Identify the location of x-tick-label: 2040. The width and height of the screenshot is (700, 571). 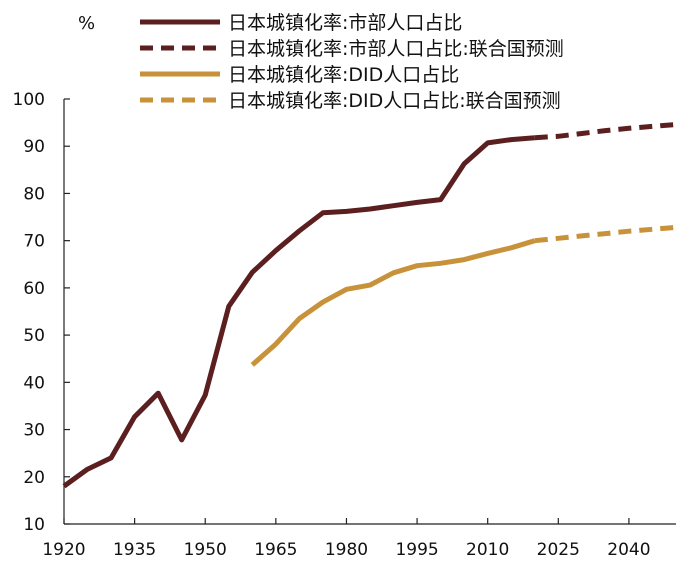
(628, 550).